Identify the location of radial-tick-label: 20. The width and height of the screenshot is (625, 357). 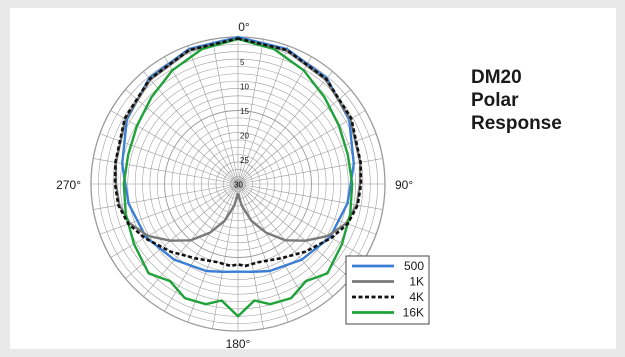
(244, 136).